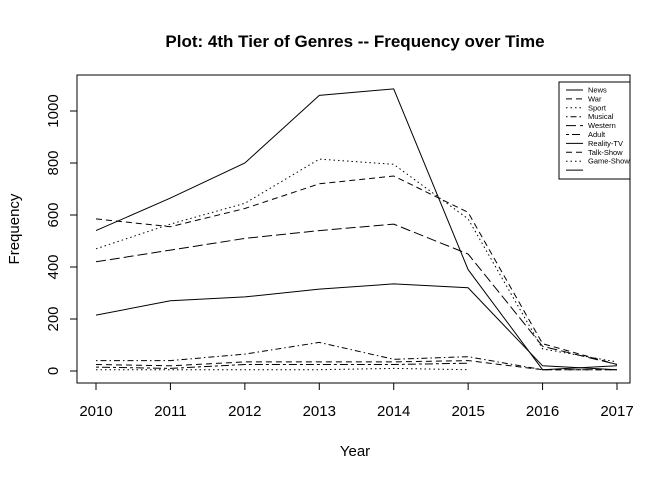 The height and width of the screenshot is (480, 672). Describe the element at coordinates (356, 356) in the screenshot. I see `series-line-musical` at that location.